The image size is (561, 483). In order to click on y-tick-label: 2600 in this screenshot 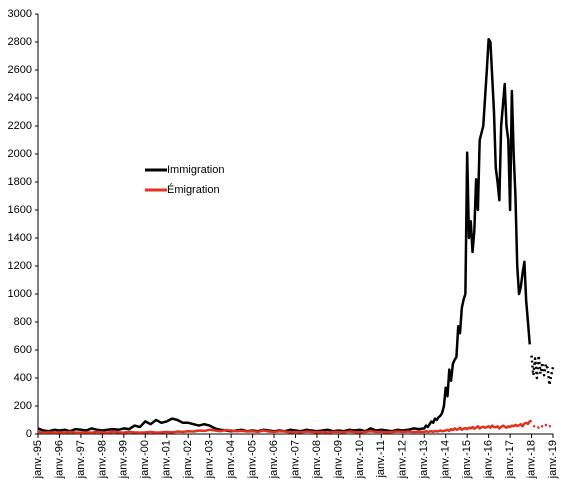, I will do `click(20, 70)`.